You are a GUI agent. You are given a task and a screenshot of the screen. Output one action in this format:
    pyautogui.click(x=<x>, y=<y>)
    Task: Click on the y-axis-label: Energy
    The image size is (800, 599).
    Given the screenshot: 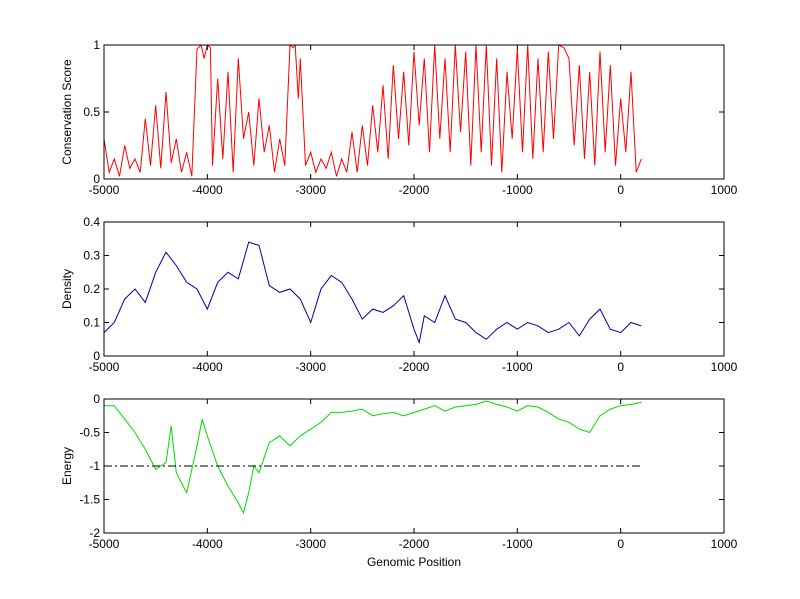 What is the action you would take?
    pyautogui.click(x=67, y=466)
    